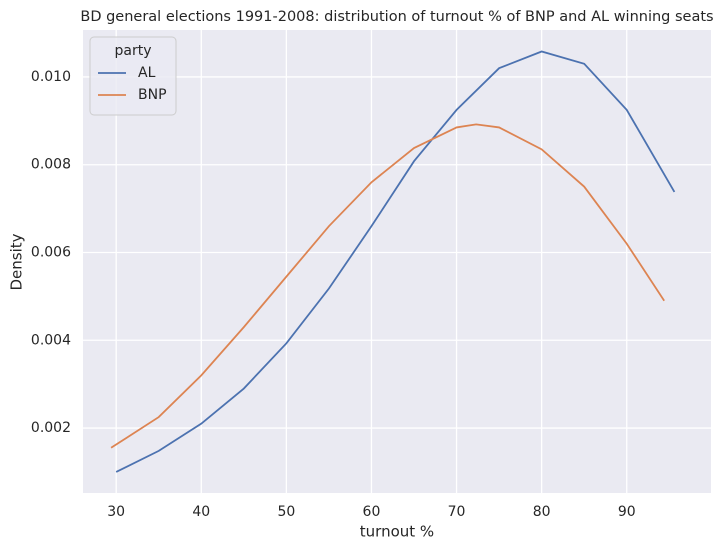 The image size is (722, 550). What do you see at coordinates (17, 261) in the screenshot?
I see `y-axis-label: Density` at bounding box center [17, 261].